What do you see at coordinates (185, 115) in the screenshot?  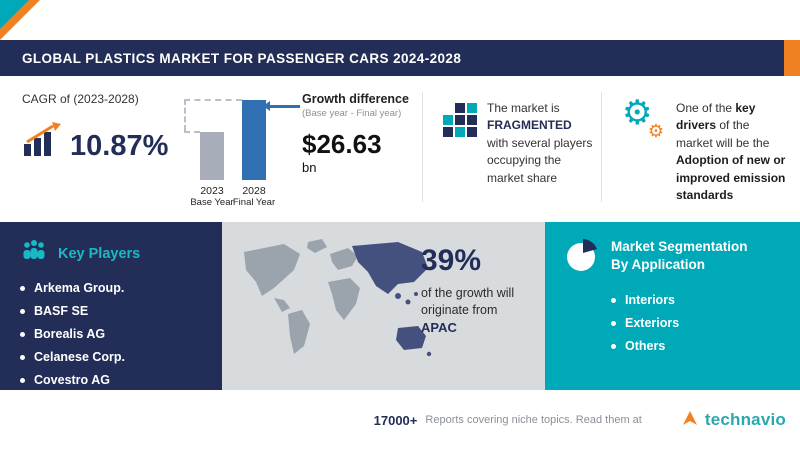 I see `dashed-line-vertical` at bounding box center [185, 115].